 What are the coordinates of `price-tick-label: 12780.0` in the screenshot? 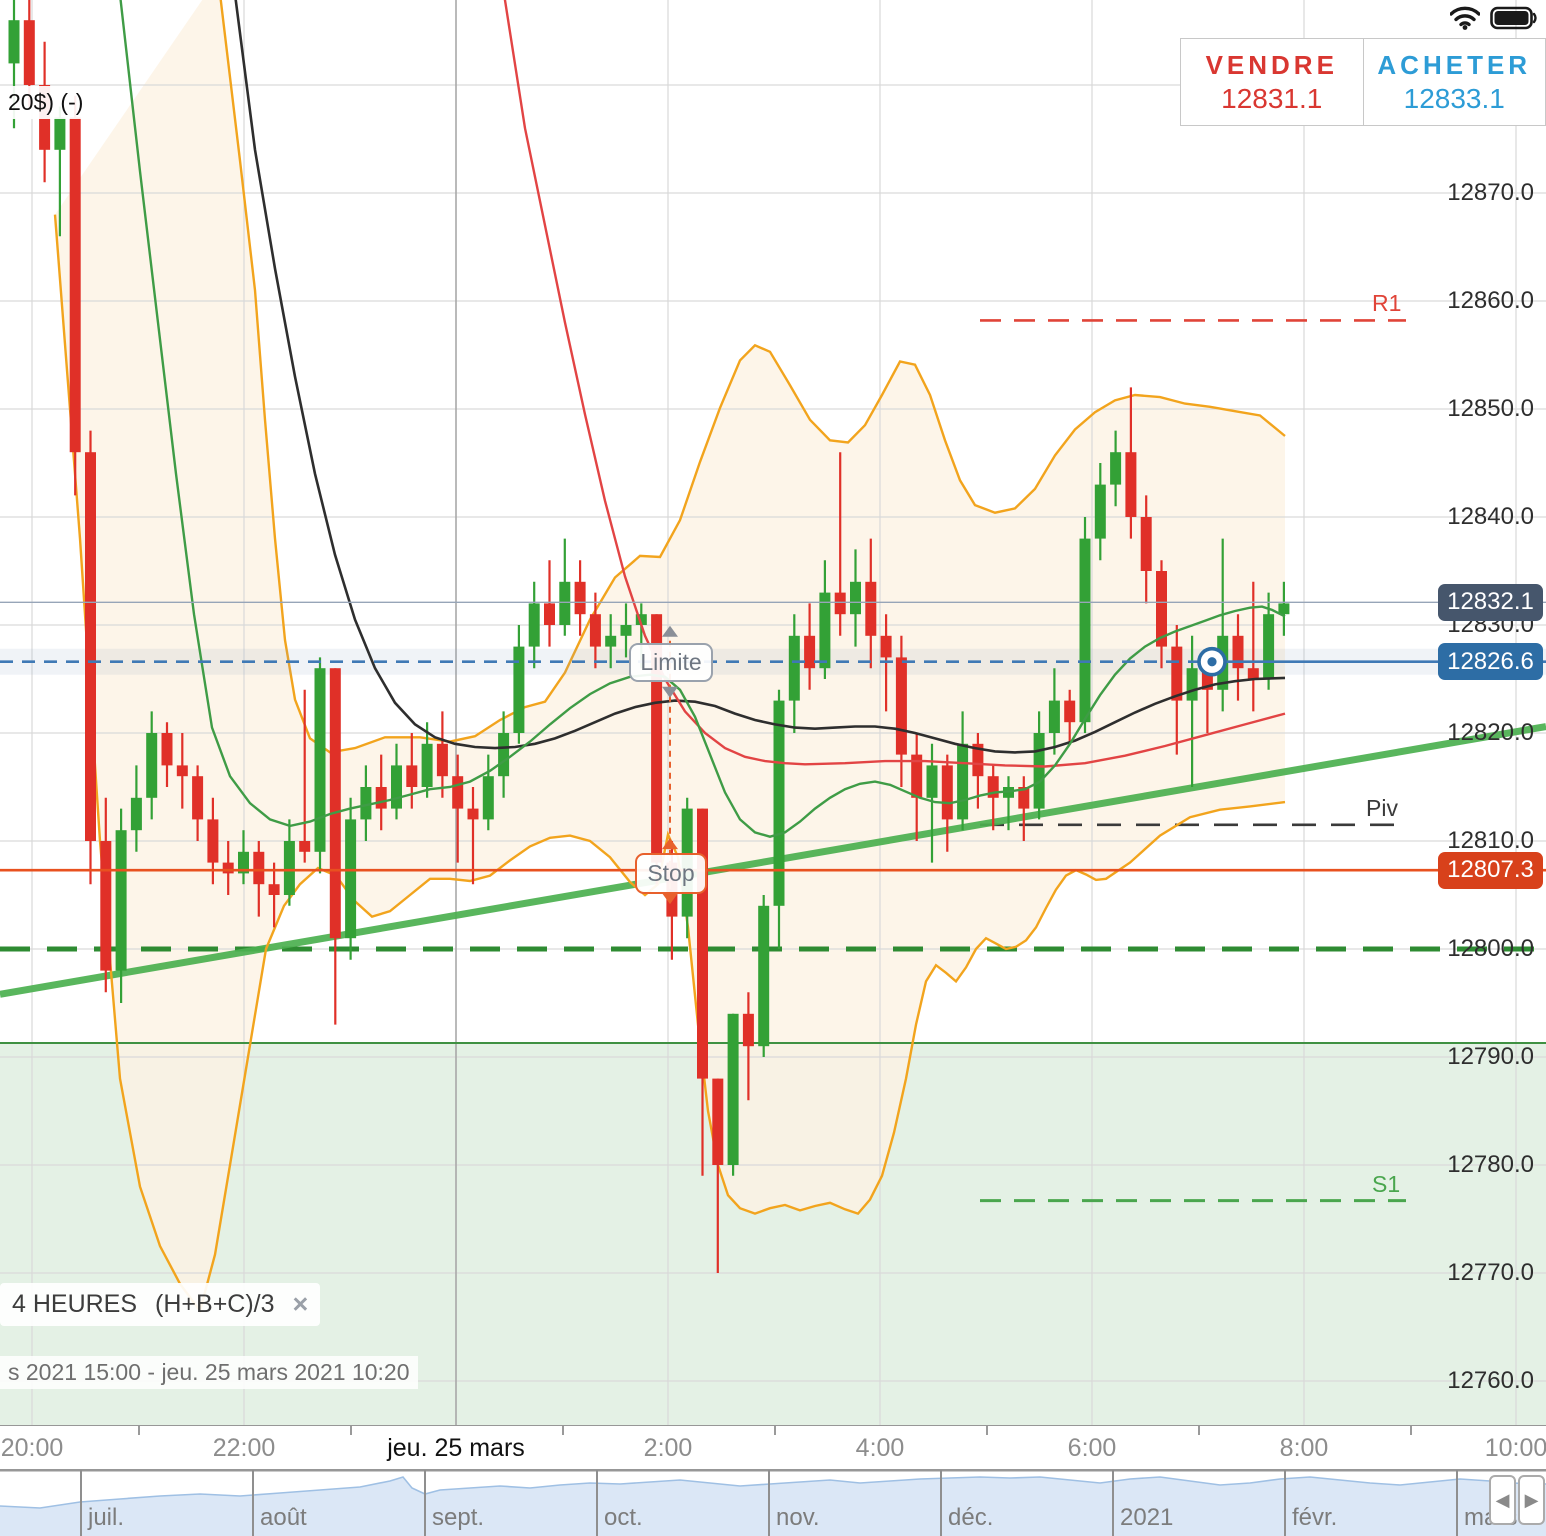 It's located at (1490, 1164).